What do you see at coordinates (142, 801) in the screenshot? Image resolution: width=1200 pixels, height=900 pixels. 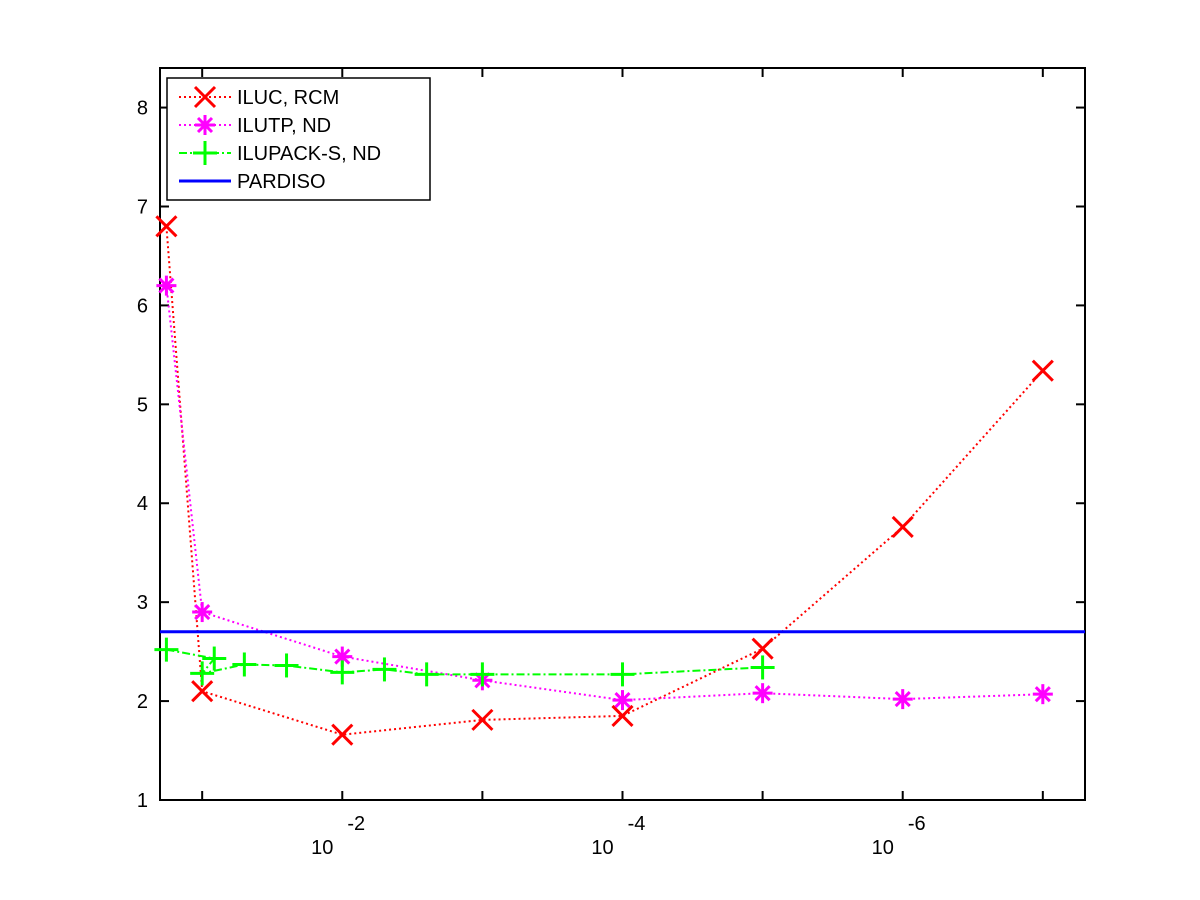 I see `y-tick-label: 1` at bounding box center [142, 801].